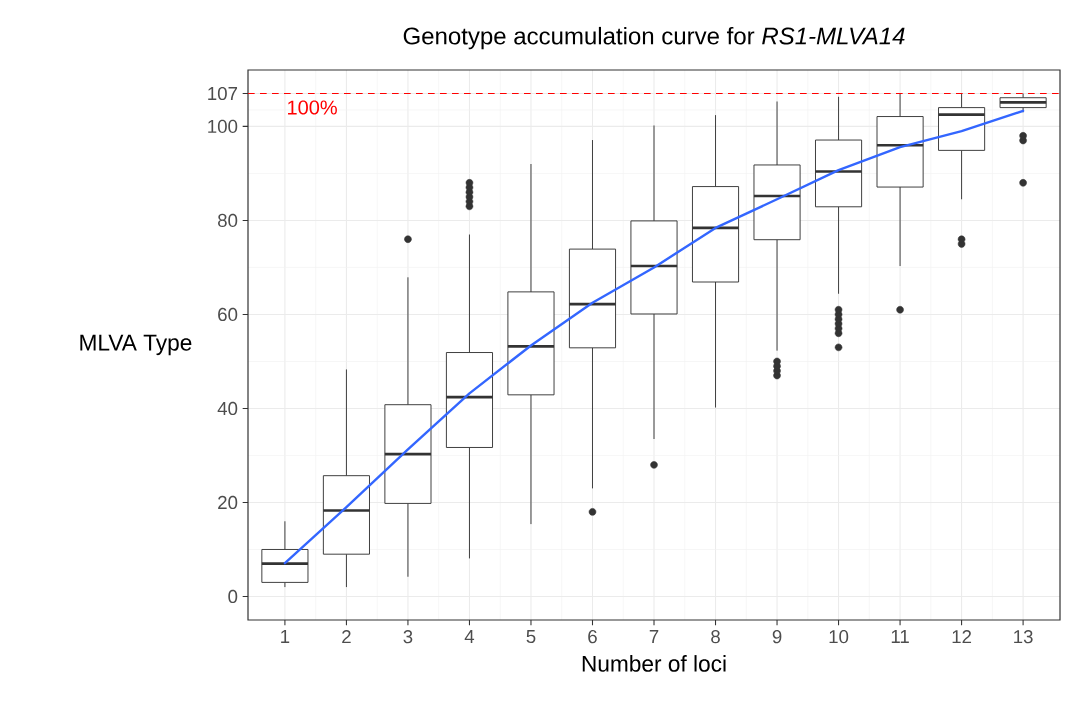 Image resolution: width=1066 pixels, height=707 pixels. Describe the element at coordinates (1023, 637) in the screenshot. I see `x-tick-label: 13` at that location.